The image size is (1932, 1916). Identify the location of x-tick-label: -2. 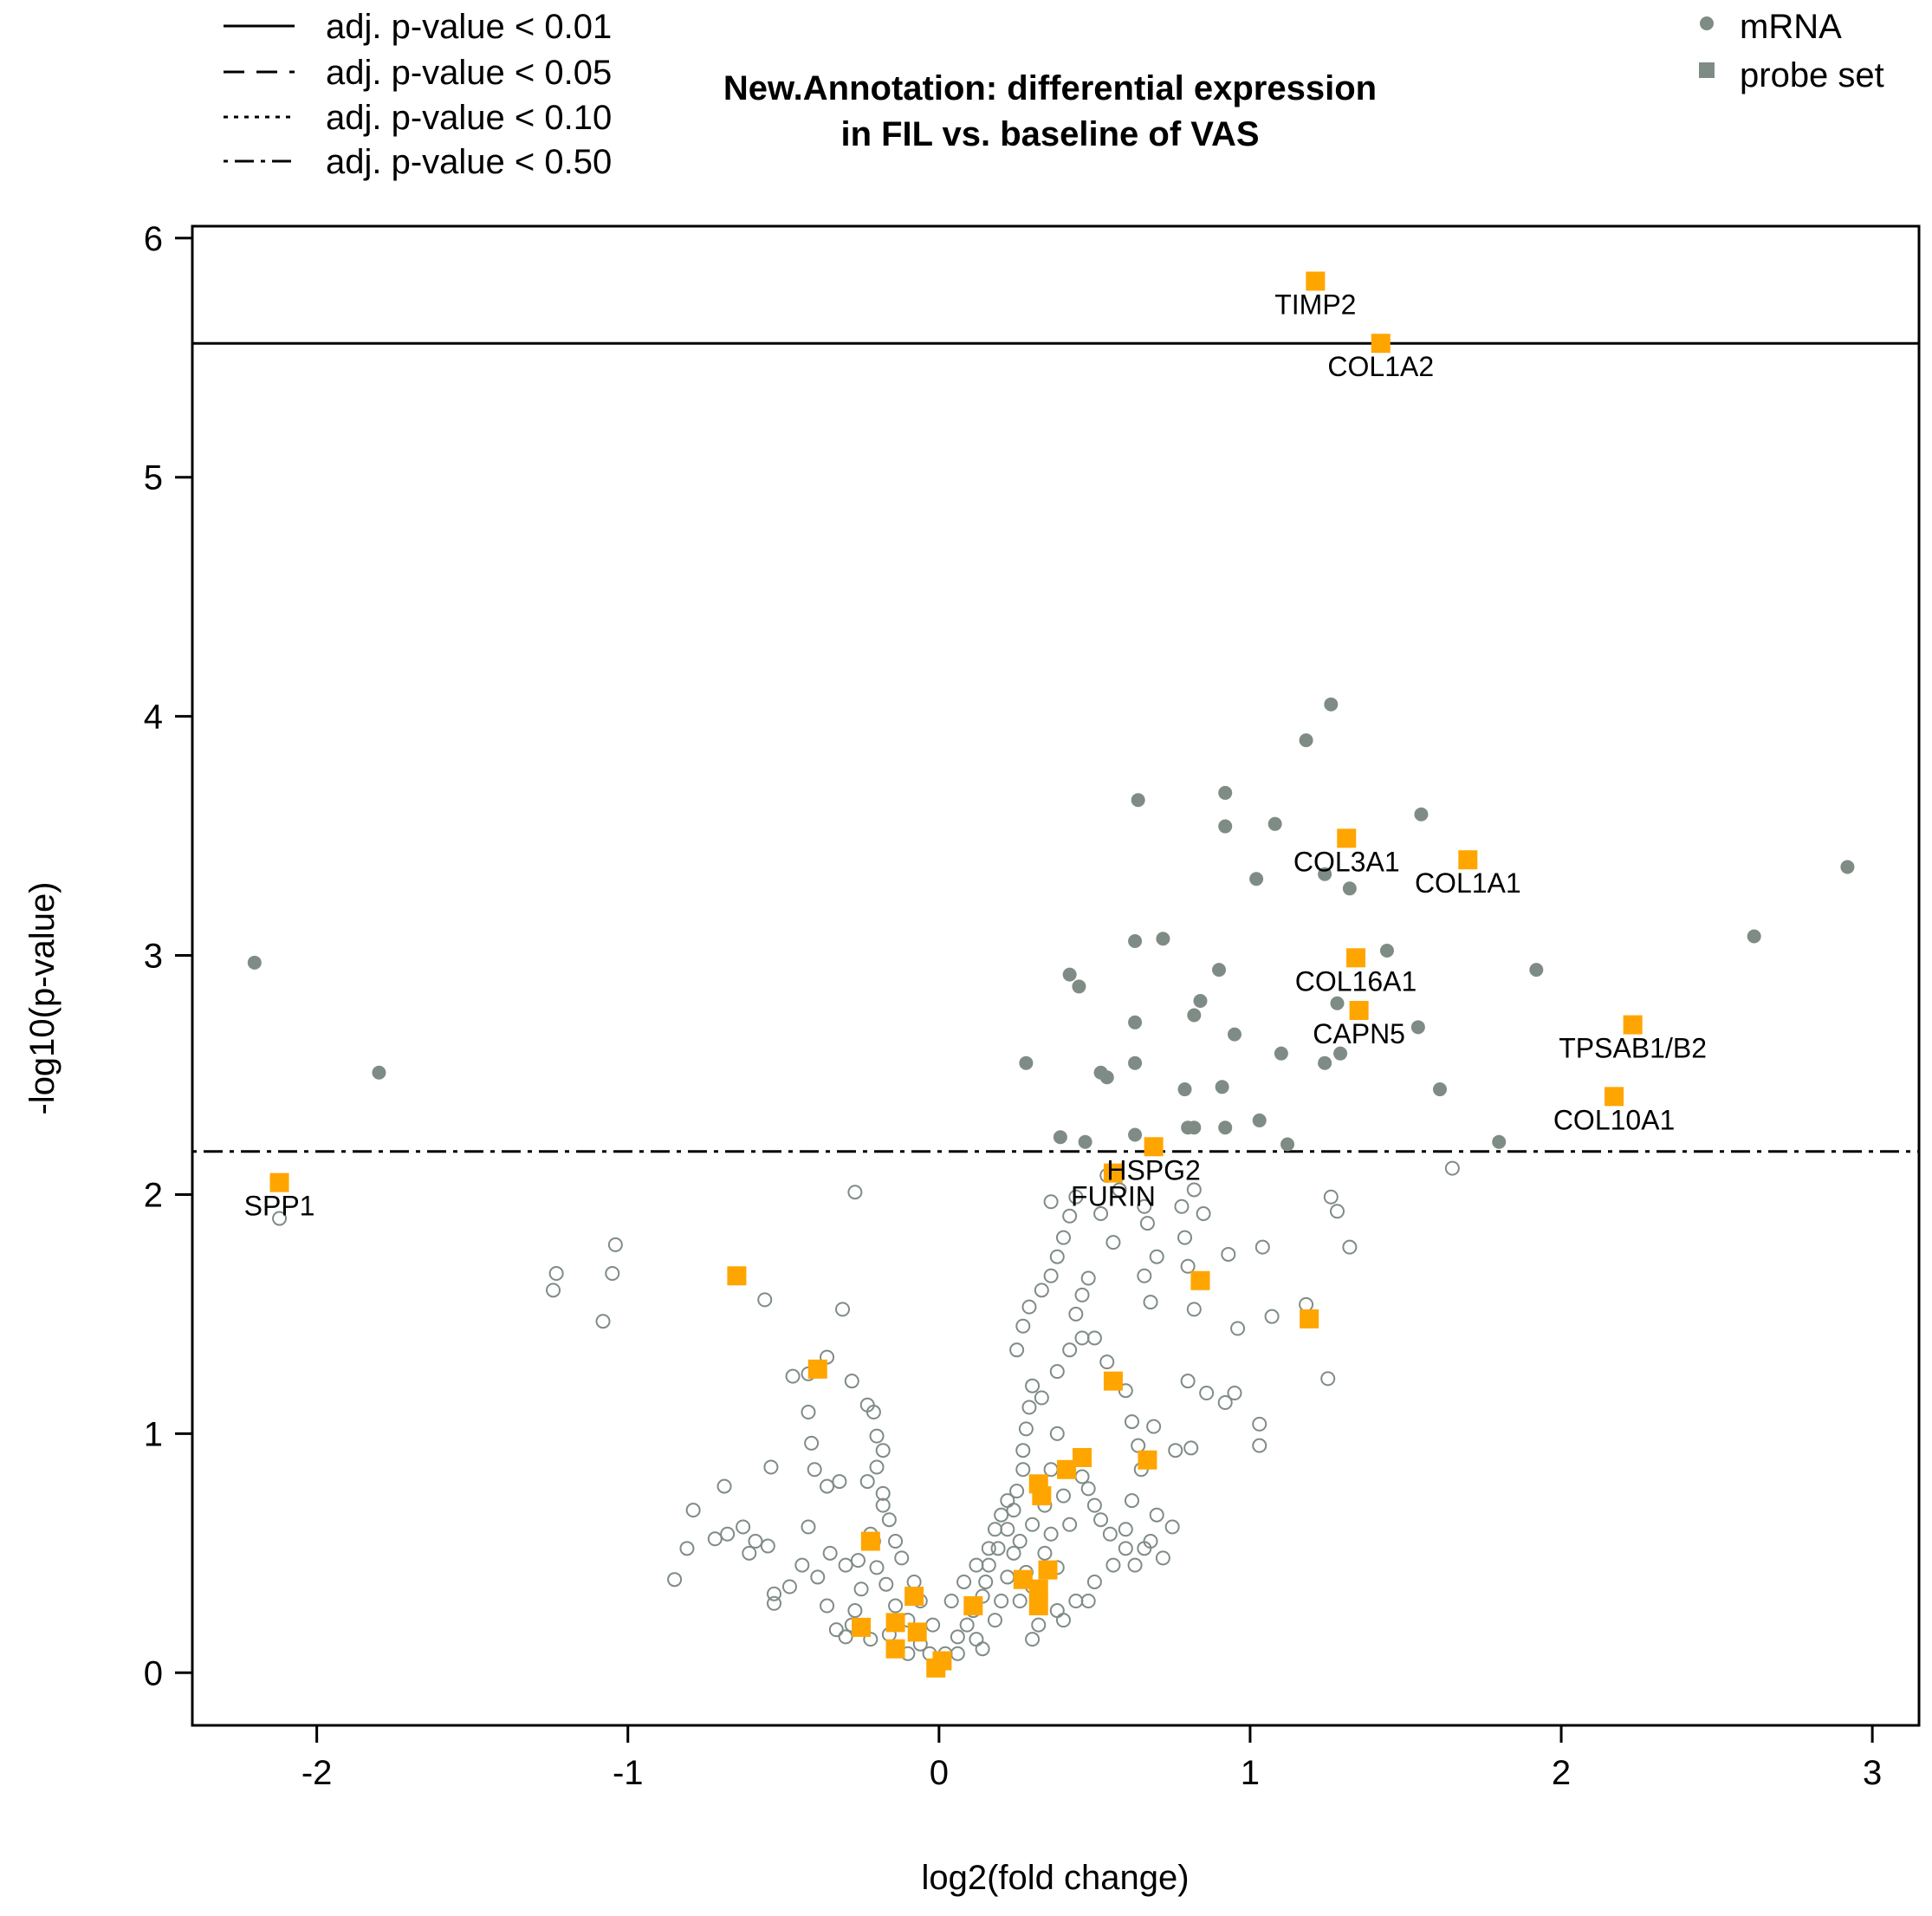
(317, 1773).